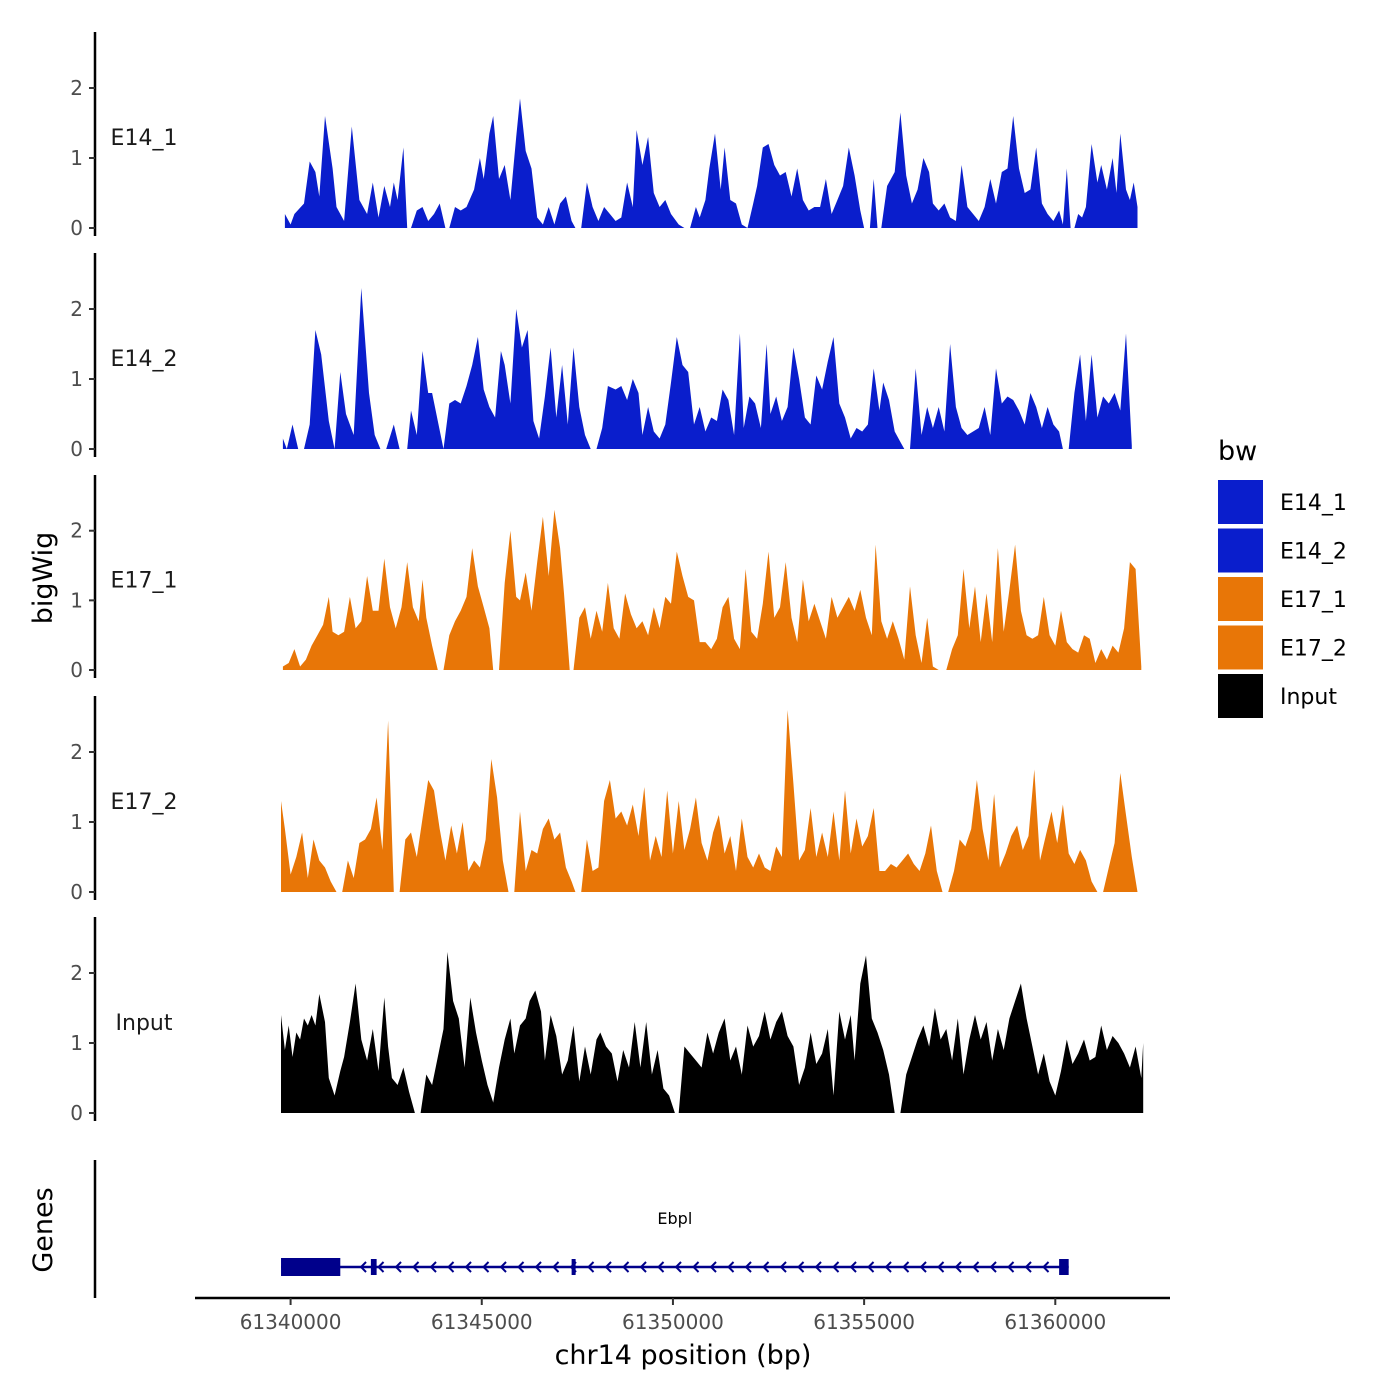 The height and width of the screenshot is (1400, 1400). What do you see at coordinates (712, 1032) in the screenshot?
I see `signal-area-Input` at bounding box center [712, 1032].